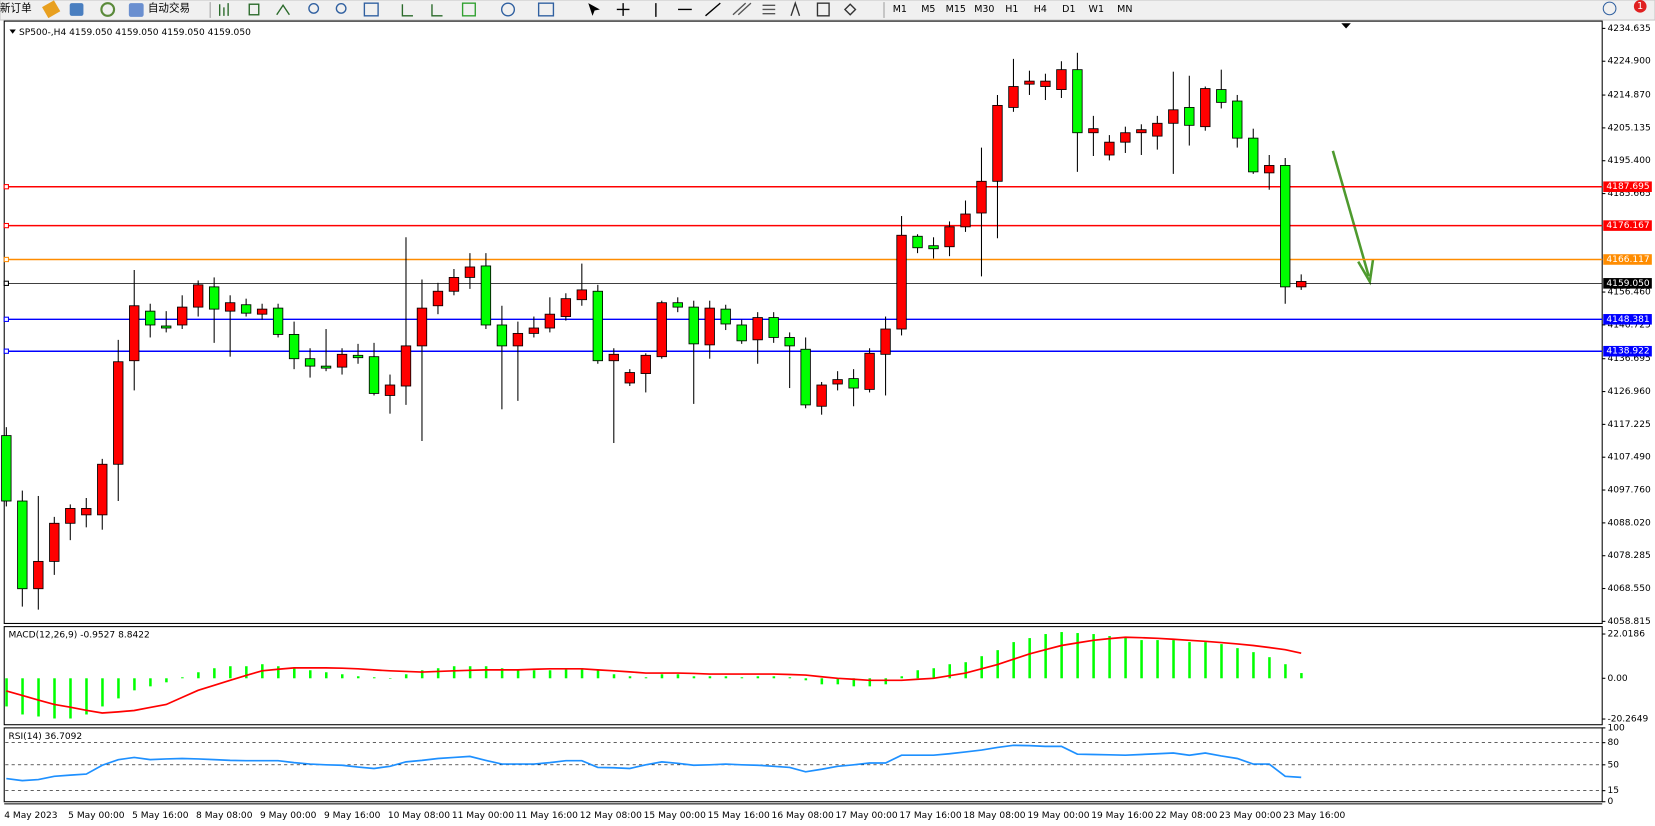 The image size is (1655, 826). I want to click on y-tick-label: 4224.900, so click(1629, 62).